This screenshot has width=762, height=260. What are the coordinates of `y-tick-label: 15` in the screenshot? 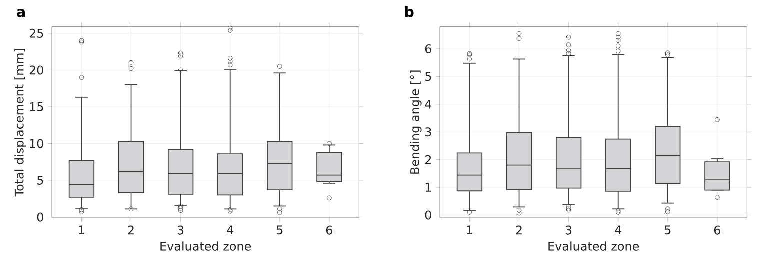 It's located at (37, 107).